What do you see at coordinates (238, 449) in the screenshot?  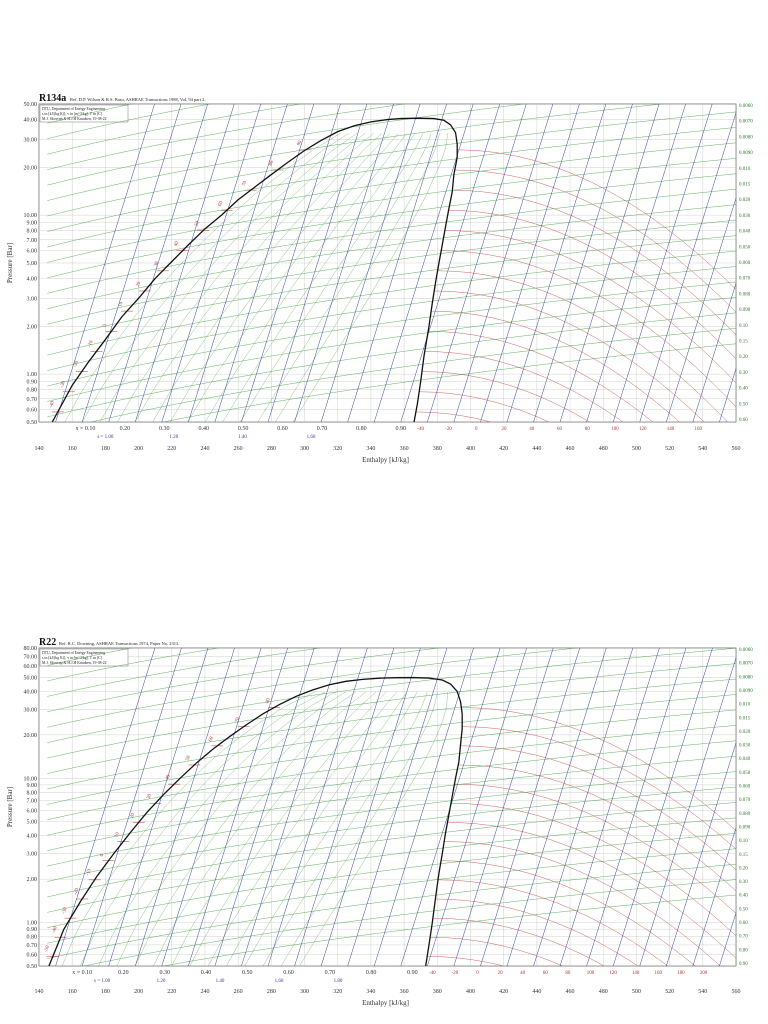 I see `x-tick-label: 260` at bounding box center [238, 449].